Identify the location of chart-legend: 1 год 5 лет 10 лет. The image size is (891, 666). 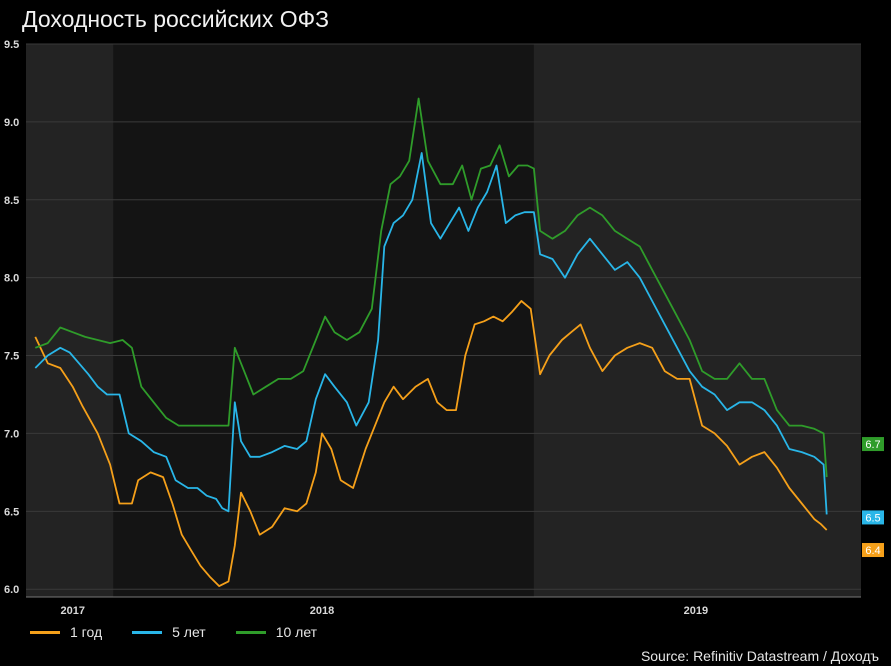
(173, 632).